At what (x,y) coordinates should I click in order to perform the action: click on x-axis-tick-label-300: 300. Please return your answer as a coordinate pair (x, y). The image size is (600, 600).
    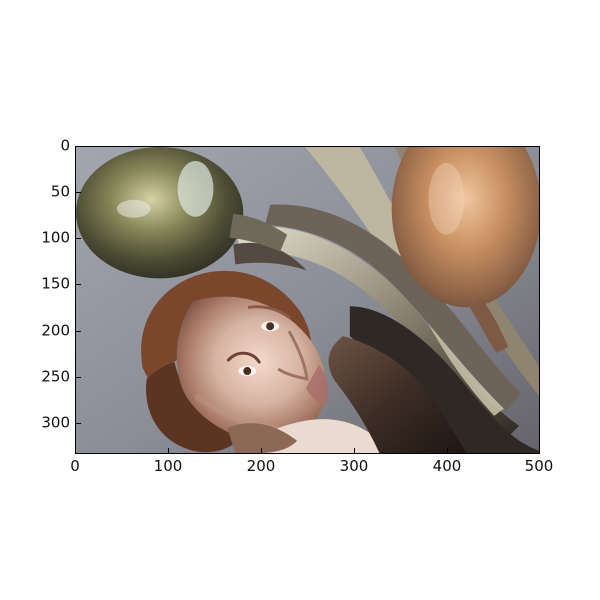
    Looking at the image, I should click on (354, 466).